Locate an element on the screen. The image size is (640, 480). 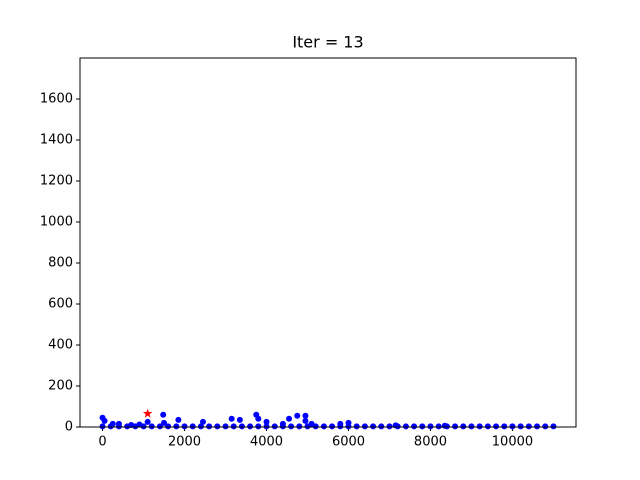
y-tick-label: 1600 is located at coordinates (56, 99).